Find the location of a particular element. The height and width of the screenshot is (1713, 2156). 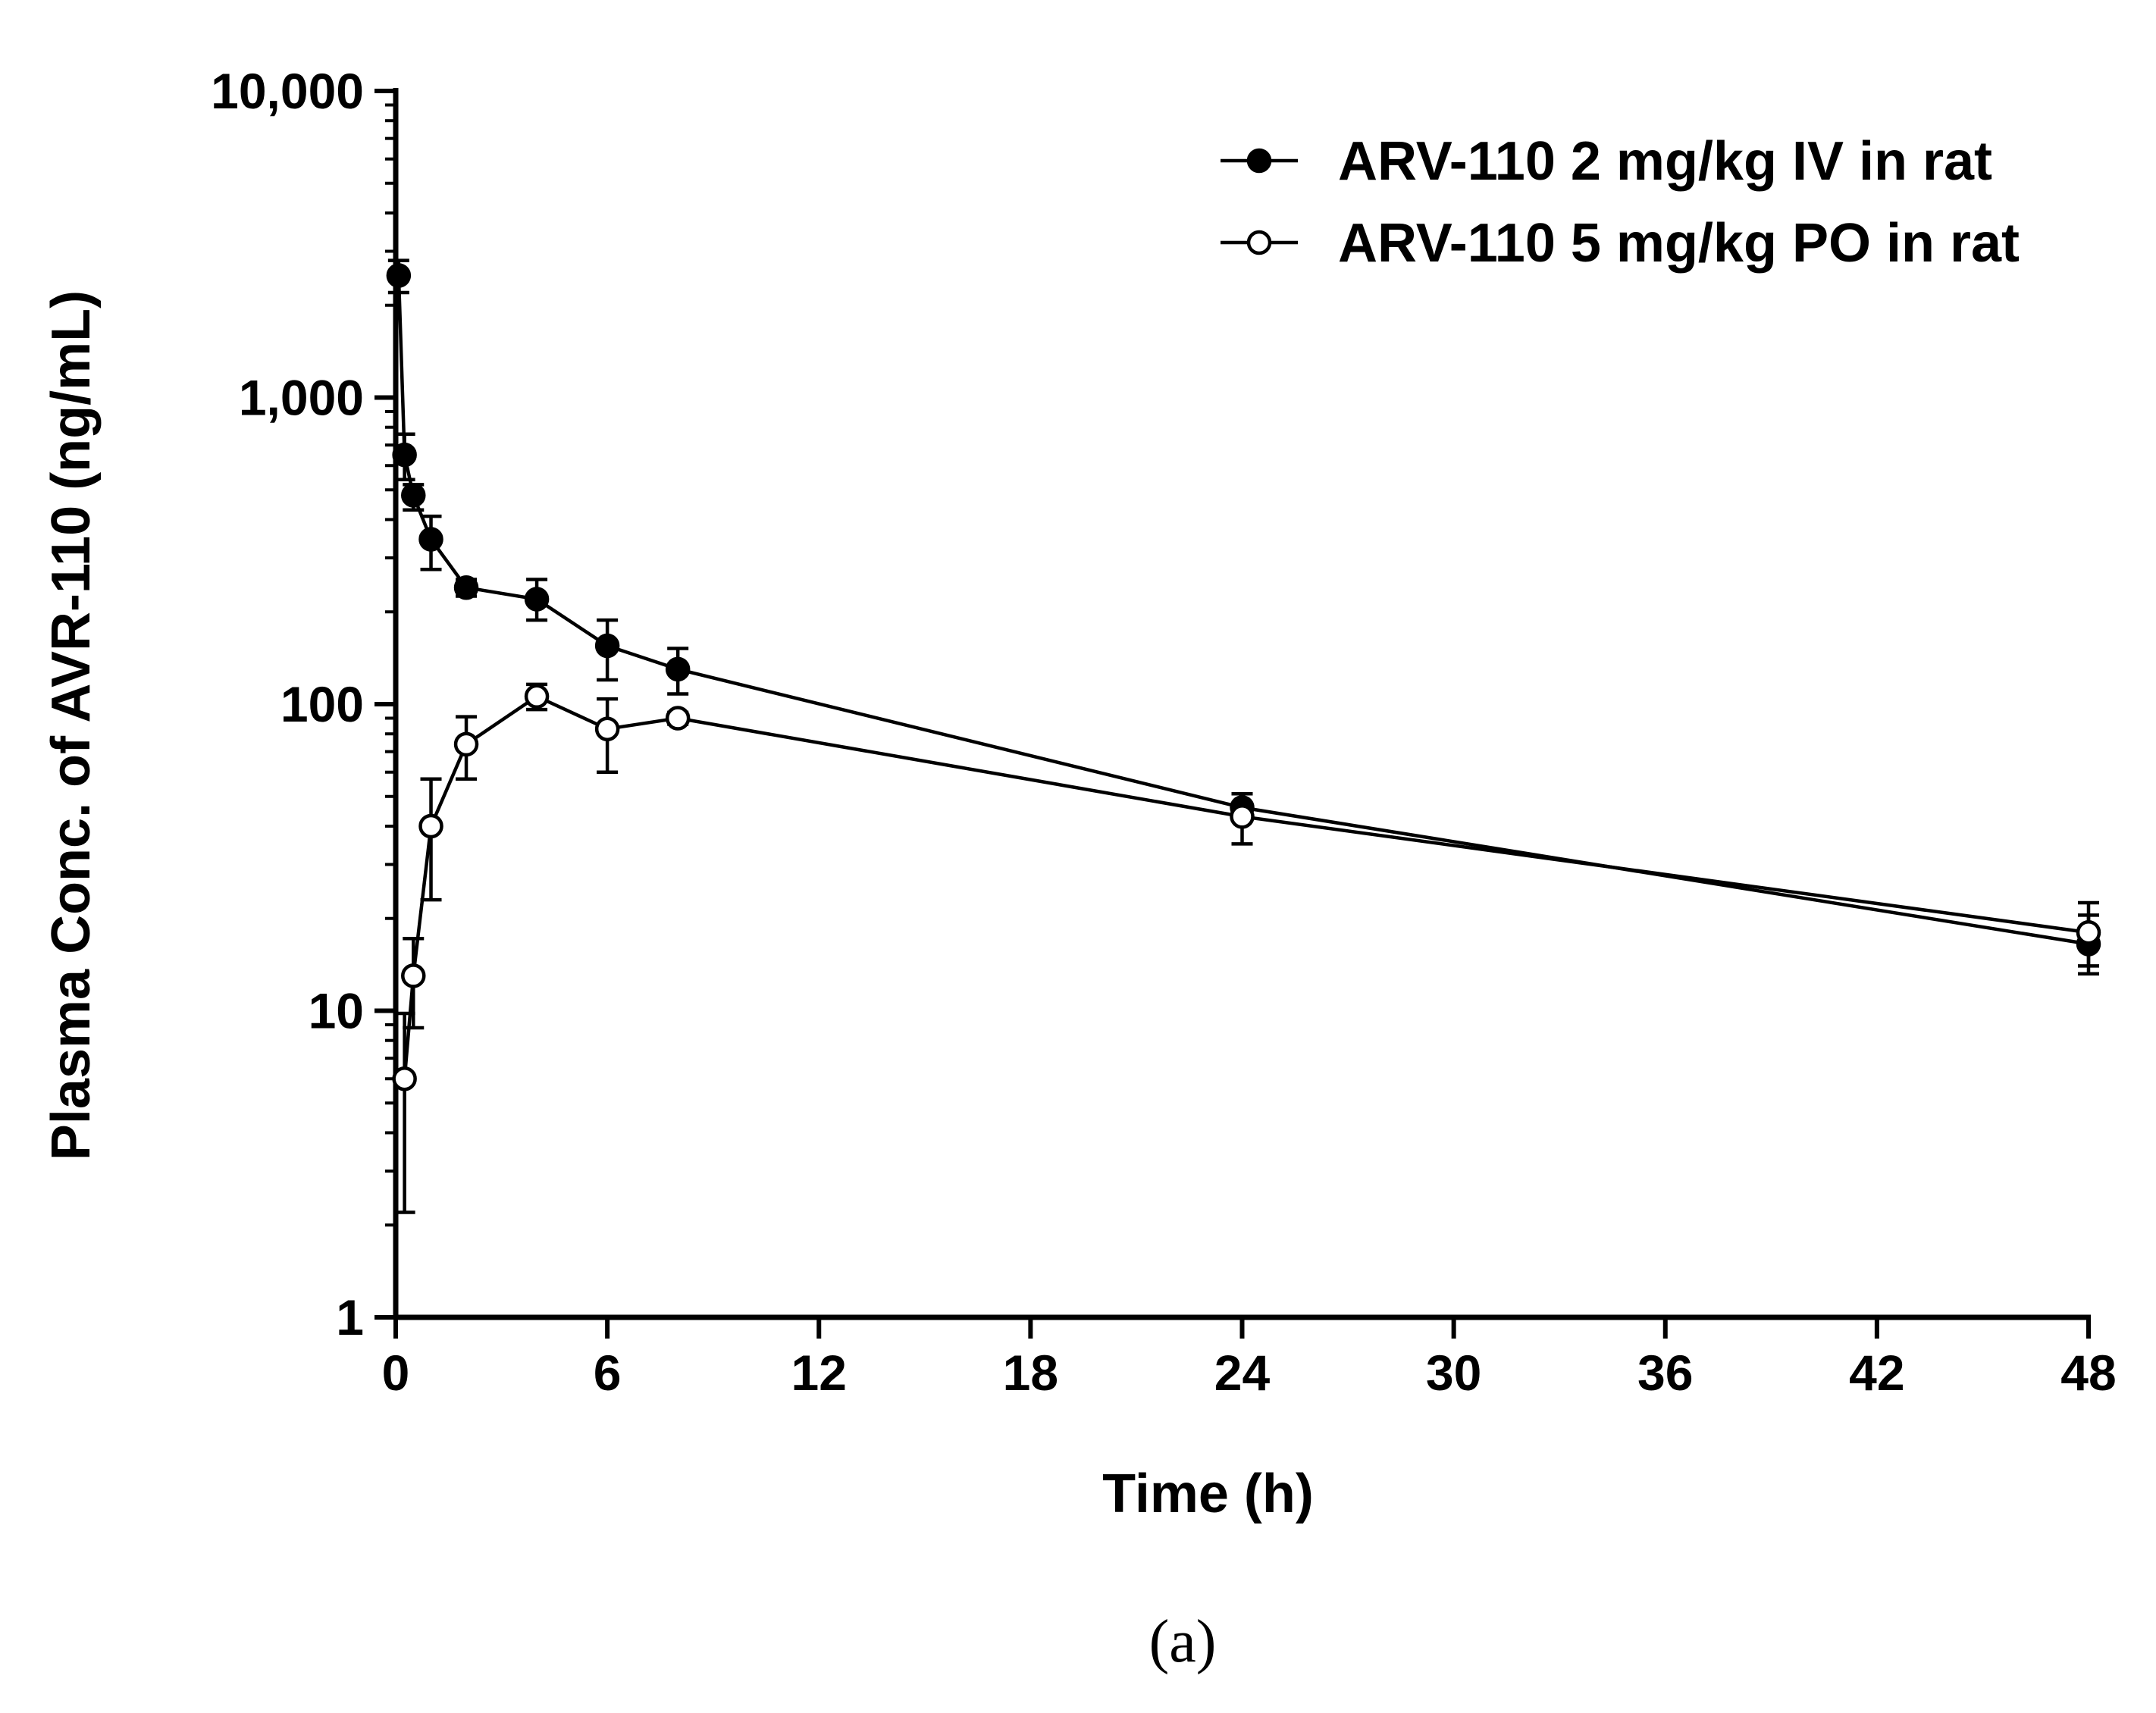

x-ticks: 0 6 12 18 24 30 36 42 48 is located at coordinates (1249, 1359).